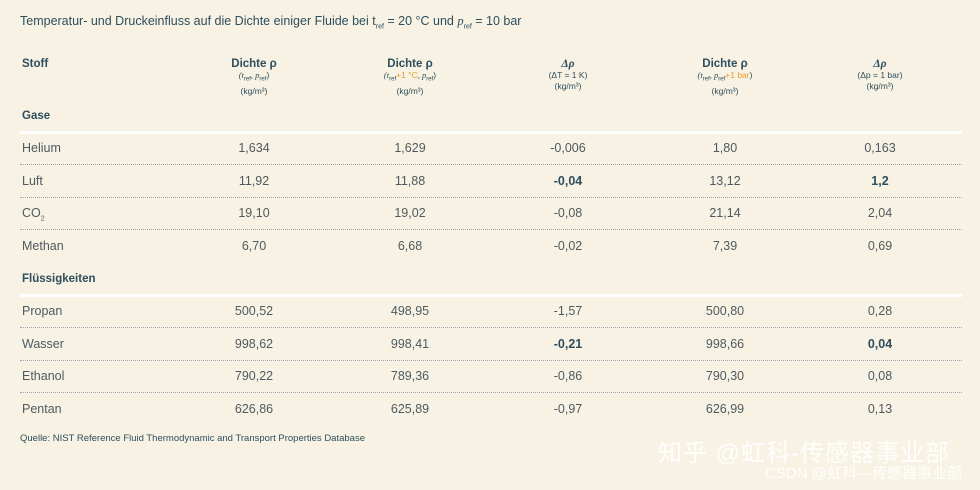  What do you see at coordinates (410, 343) in the screenshot?
I see `cell-value-2: 998,41` at bounding box center [410, 343].